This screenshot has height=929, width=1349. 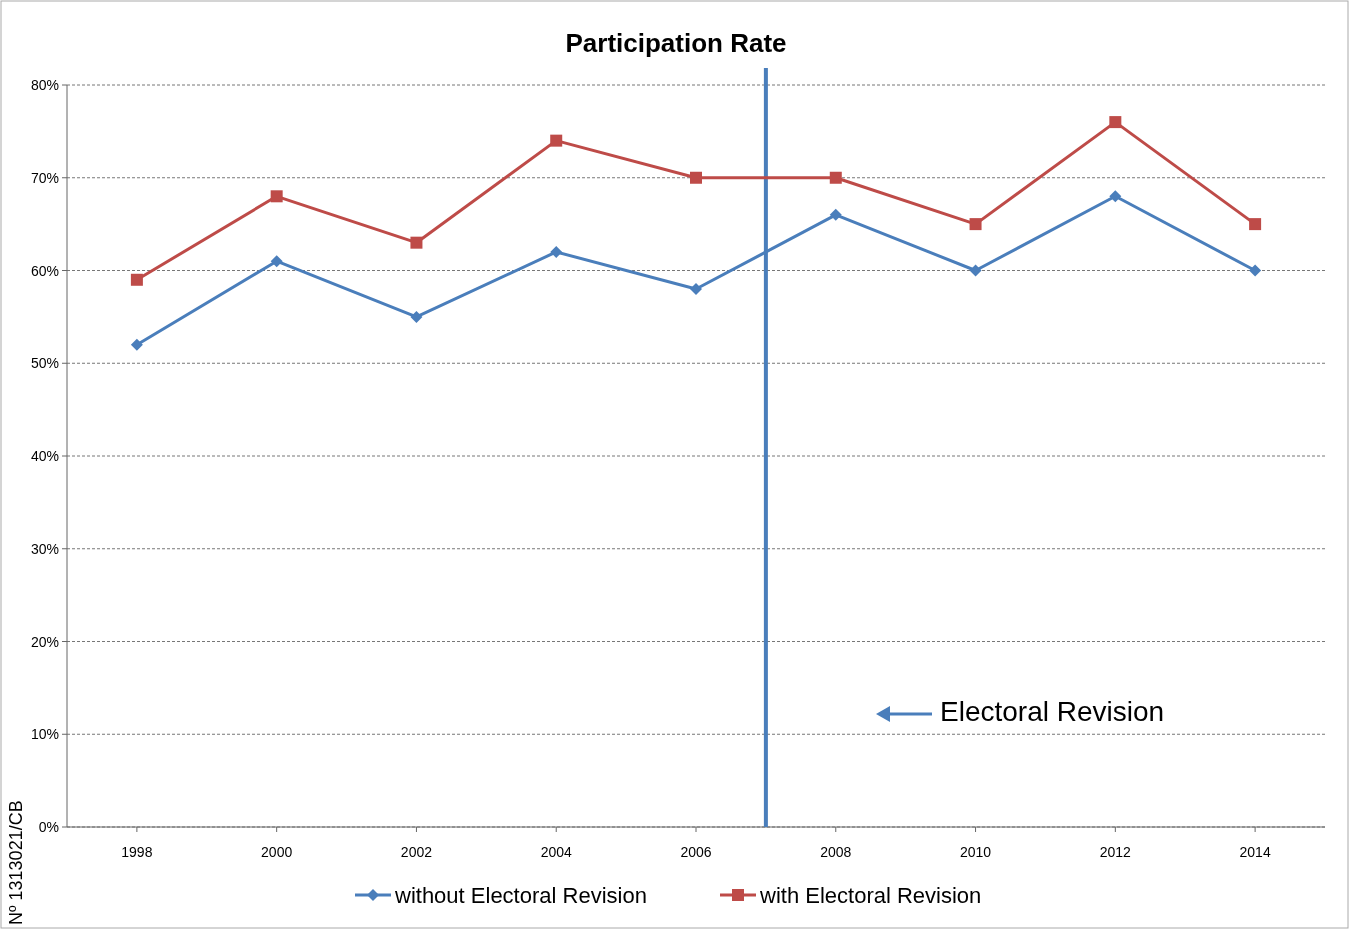 What do you see at coordinates (44, 456) in the screenshot?
I see `y-tick-label: 40%` at bounding box center [44, 456].